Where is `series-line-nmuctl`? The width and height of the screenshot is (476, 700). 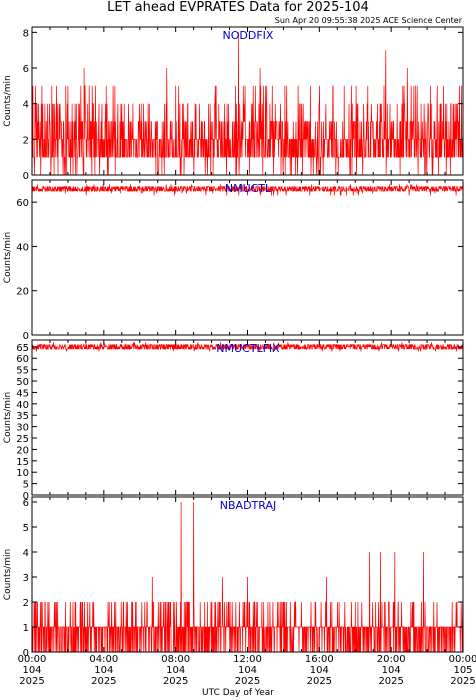 series-line-nmuctl is located at coordinates (247, 190).